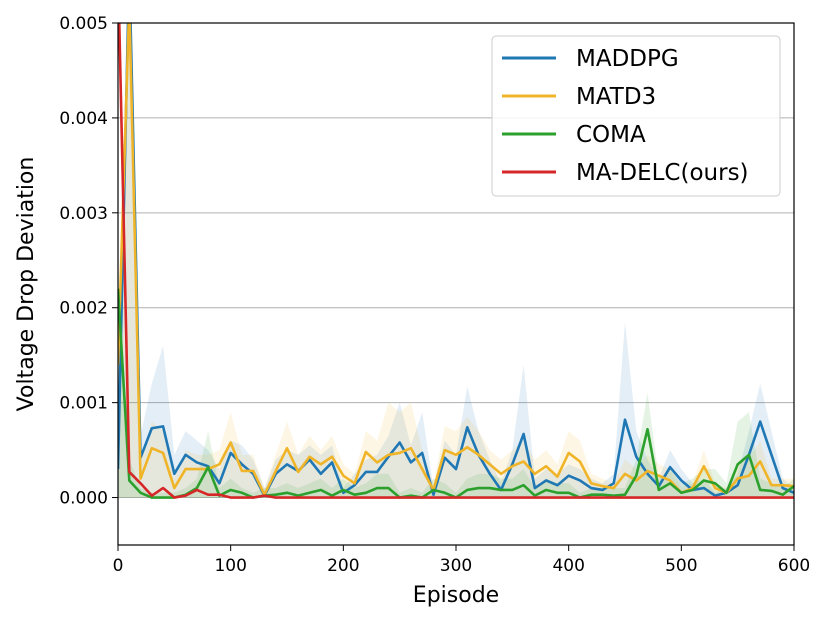 Image resolution: width=830 pixels, height=623 pixels. What do you see at coordinates (681, 566) in the screenshot?
I see `x-tick-label: 500` at bounding box center [681, 566].